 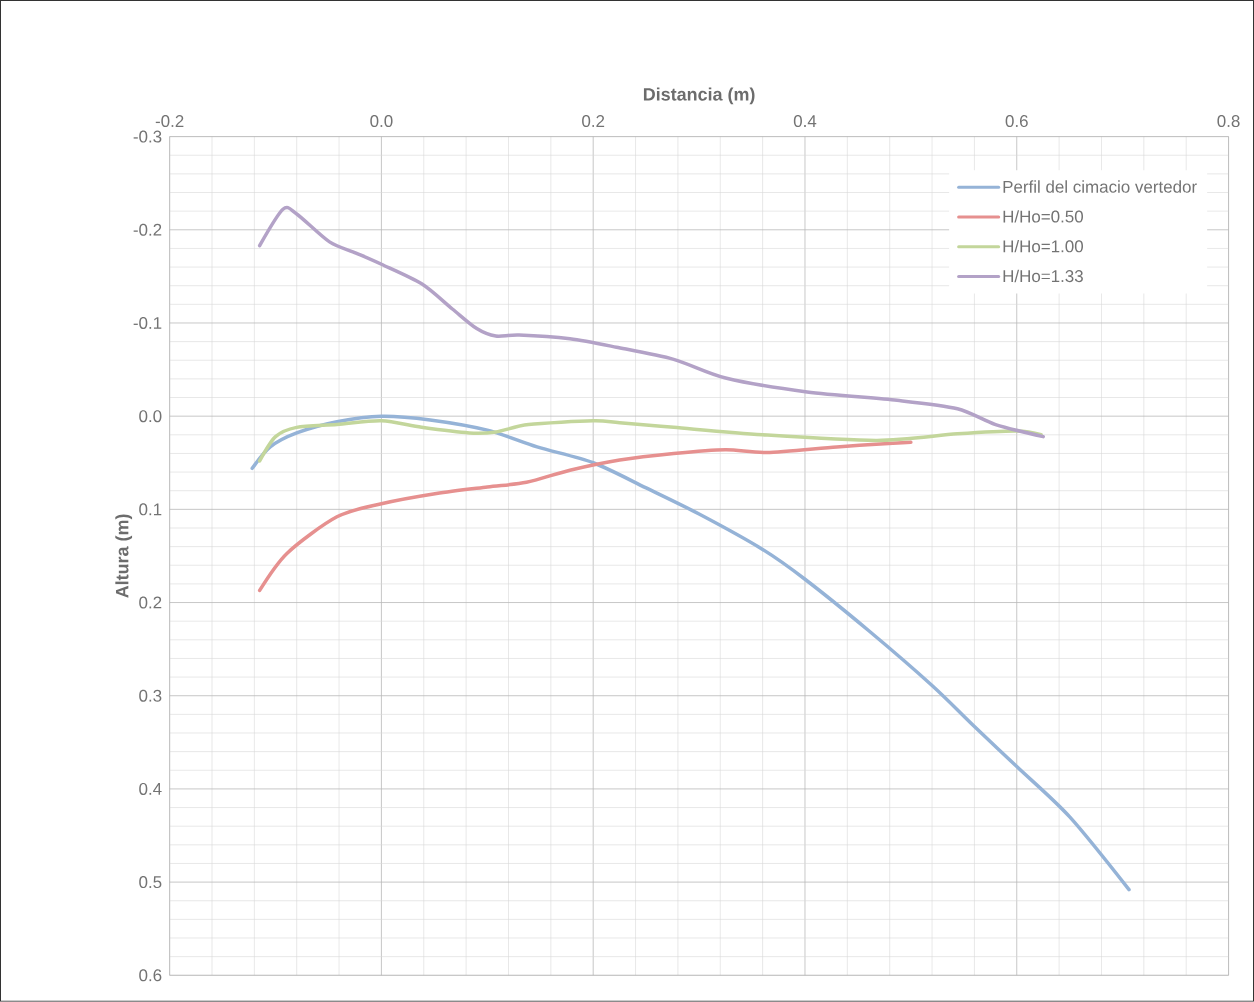 What do you see at coordinates (147, 229) in the screenshot?
I see `y-tick-label: -0.2` at bounding box center [147, 229].